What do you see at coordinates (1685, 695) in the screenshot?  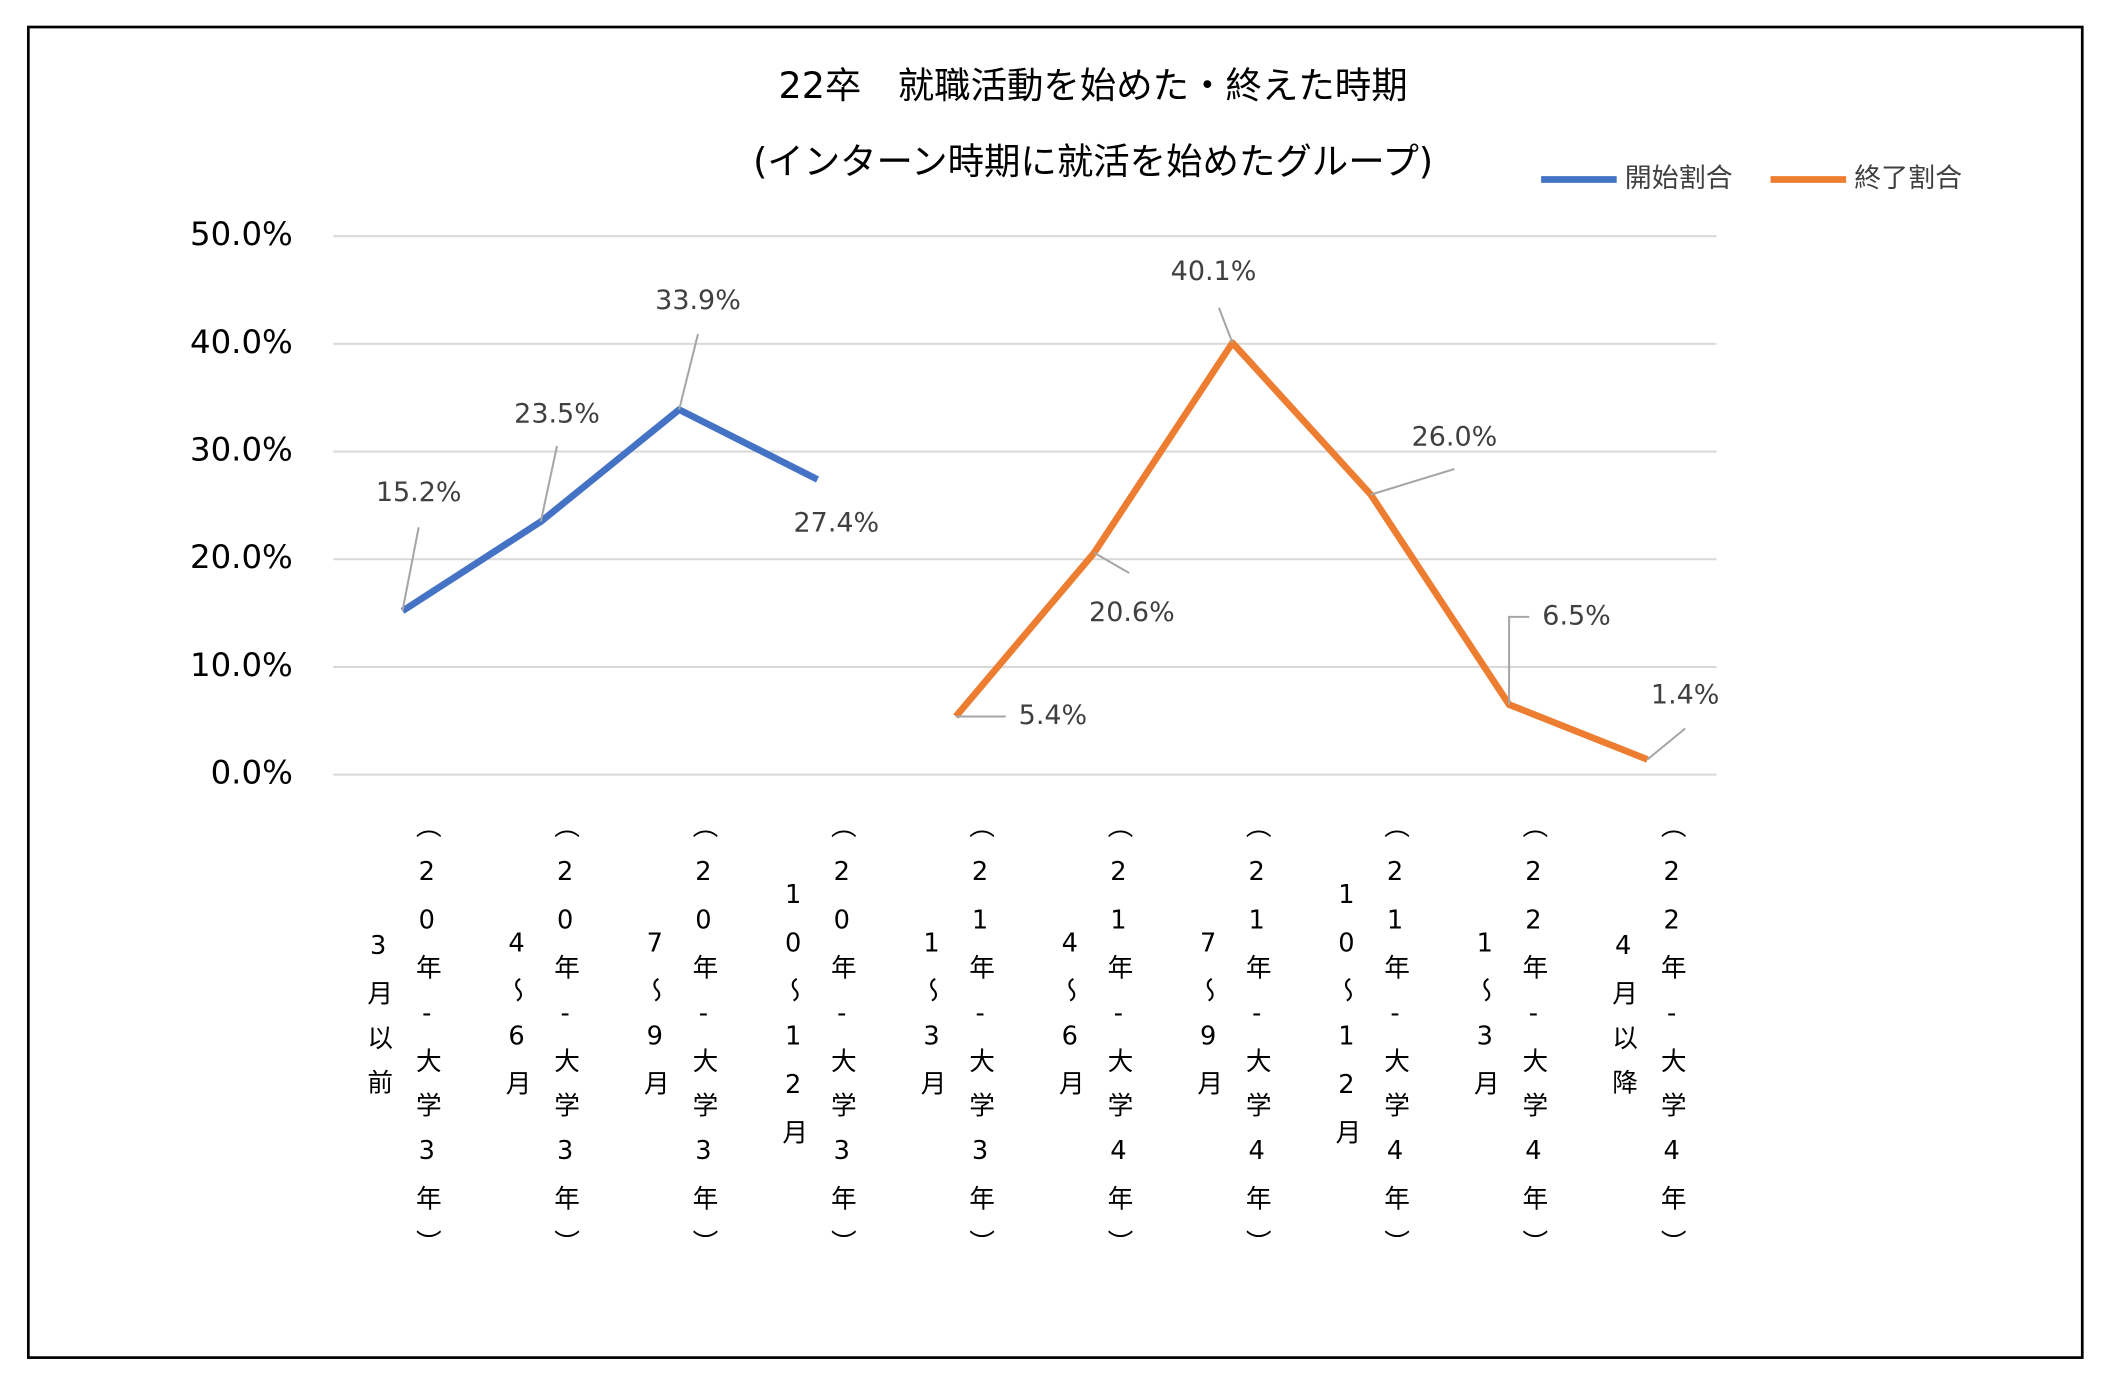 I see `data-label: 1.4%` at bounding box center [1685, 695].